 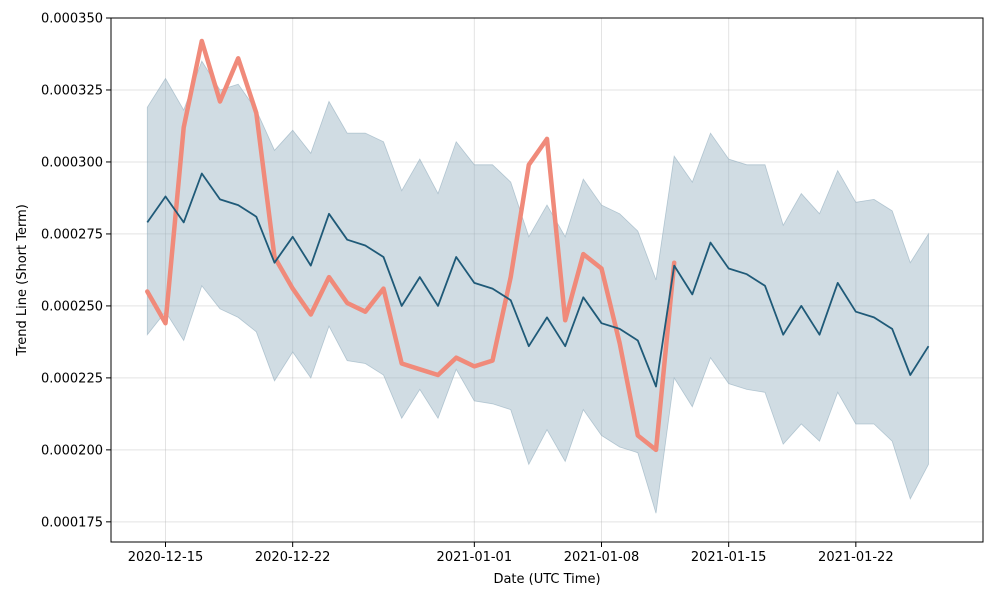 What do you see at coordinates (72, 522) in the screenshot?
I see `y-tick-label: 0.000175` at bounding box center [72, 522].